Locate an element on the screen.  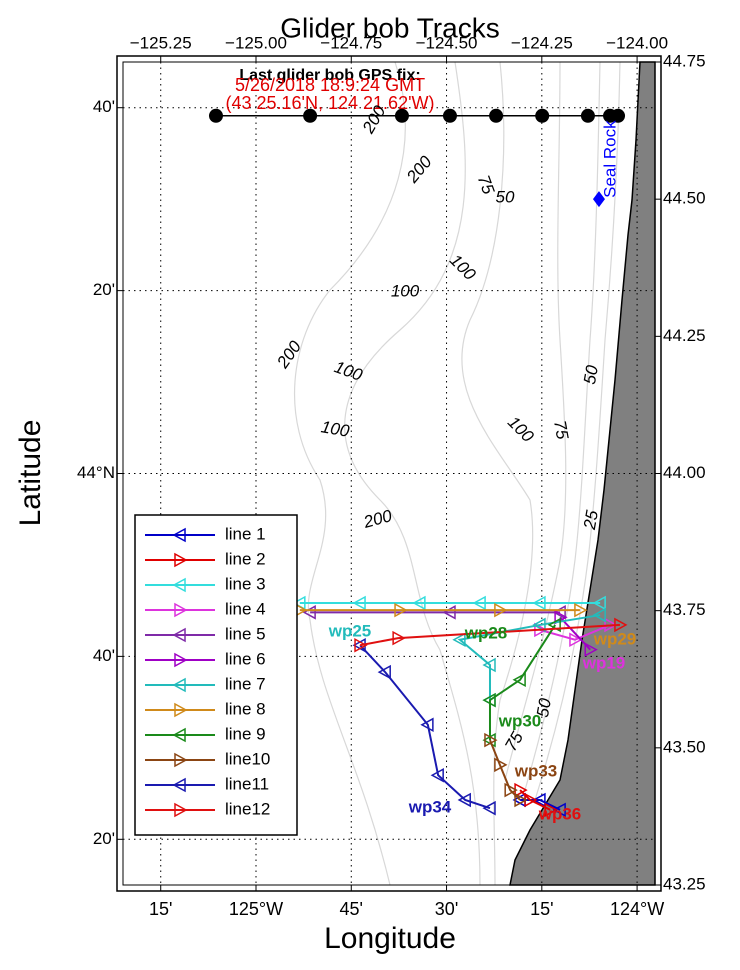
y-axis-label: Latitude is located at coordinates (30, 473).